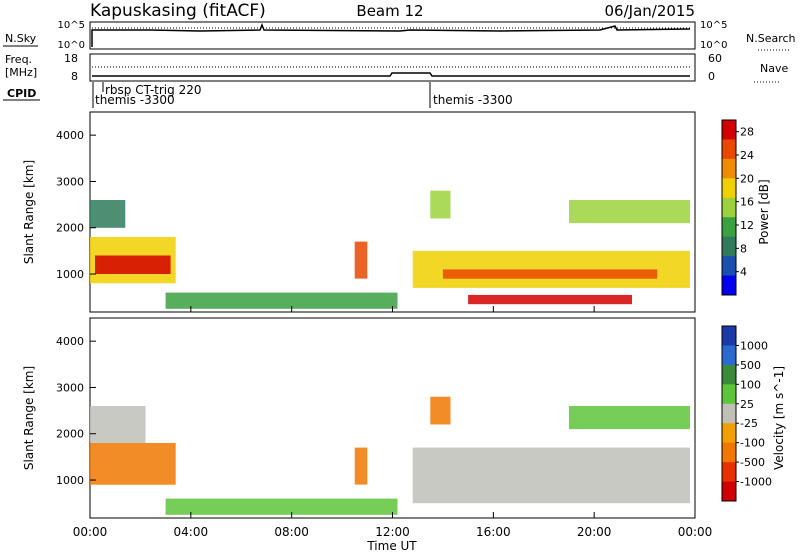 This screenshot has width=800, height=554. What do you see at coordinates (750, 384) in the screenshot?
I see `velocity-colorbar-tick-label-2: 100` at bounding box center [750, 384].